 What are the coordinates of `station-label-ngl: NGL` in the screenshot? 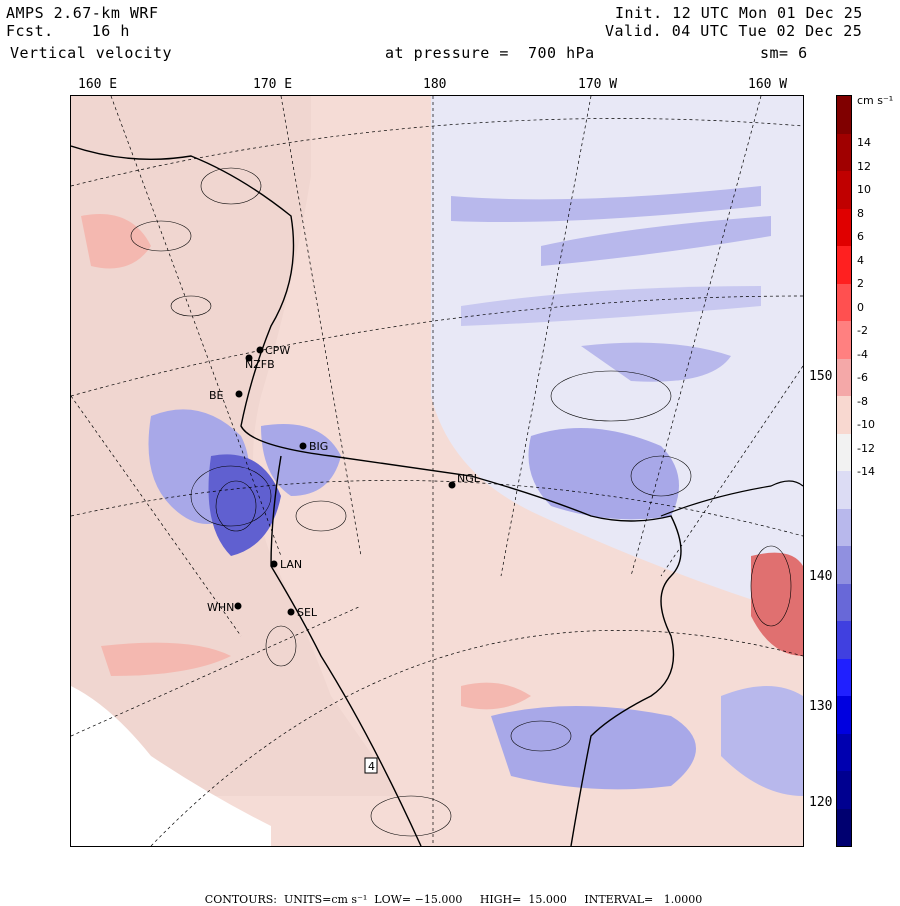 It's located at (469, 478).